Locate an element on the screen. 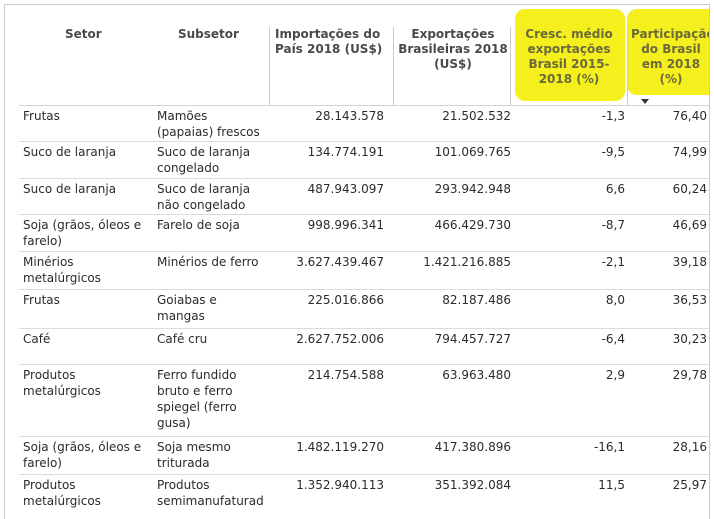 This screenshot has height=519, width=714. cell-exportacoes: 794.457.727 is located at coordinates (472, 339).